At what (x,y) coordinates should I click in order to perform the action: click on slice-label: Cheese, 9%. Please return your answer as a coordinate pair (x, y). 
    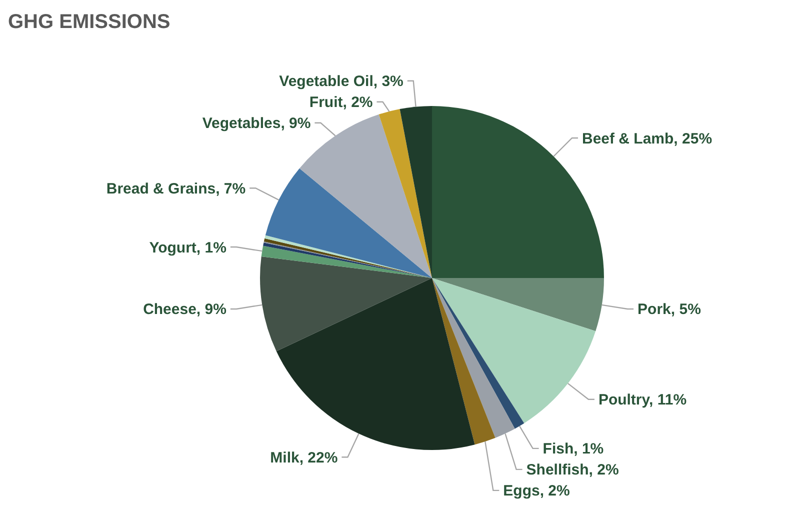
    Looking at the image, I should click on (184, 309).